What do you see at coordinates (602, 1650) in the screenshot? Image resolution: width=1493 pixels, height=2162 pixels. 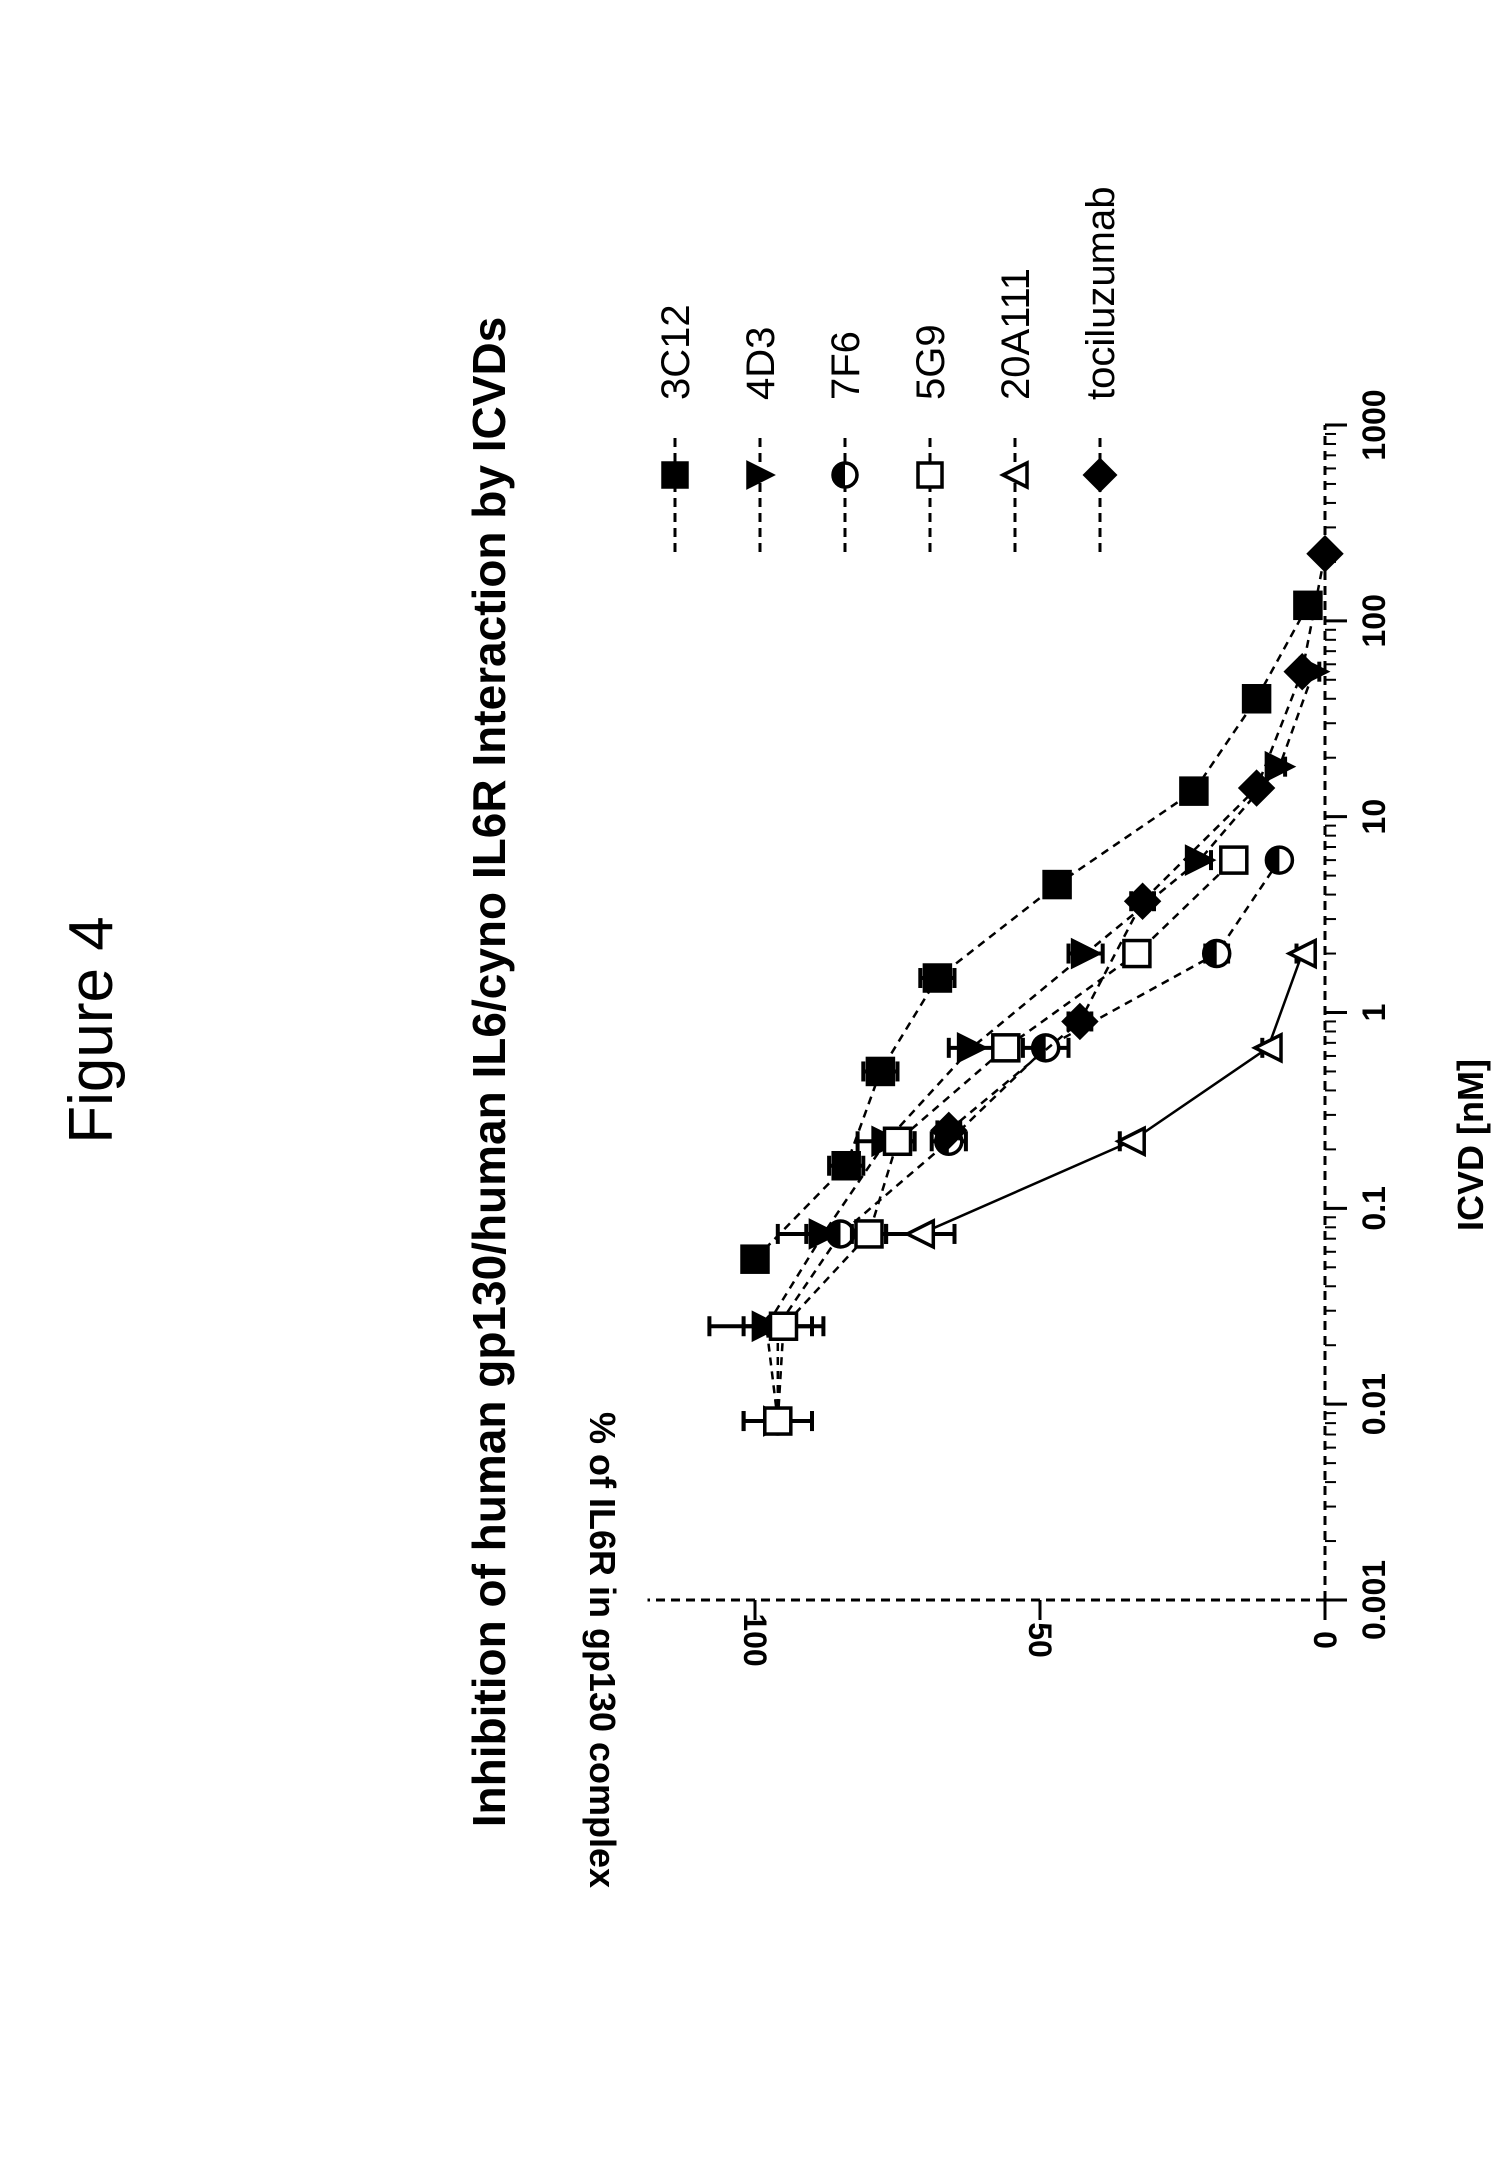 I see `y-axis-label: % of IL6R in gp130 complex` at bounding box center [602, 1650].